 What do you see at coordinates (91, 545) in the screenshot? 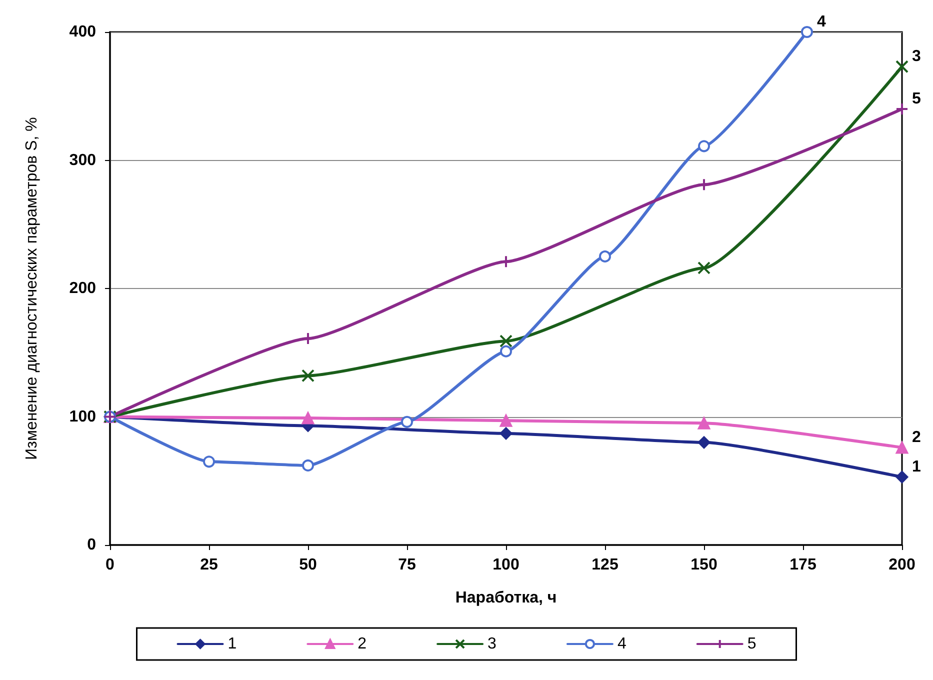
I see `y-tick-label: 0` at bounding box center [91, 545].